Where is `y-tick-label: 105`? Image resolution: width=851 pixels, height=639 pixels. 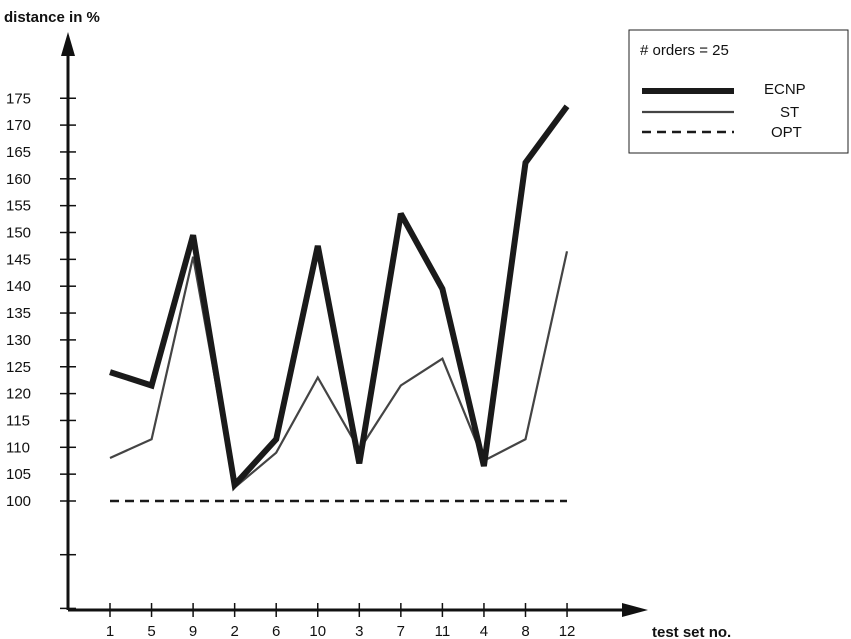 y-tick-label: 105 is located at coordinates (18, 474).